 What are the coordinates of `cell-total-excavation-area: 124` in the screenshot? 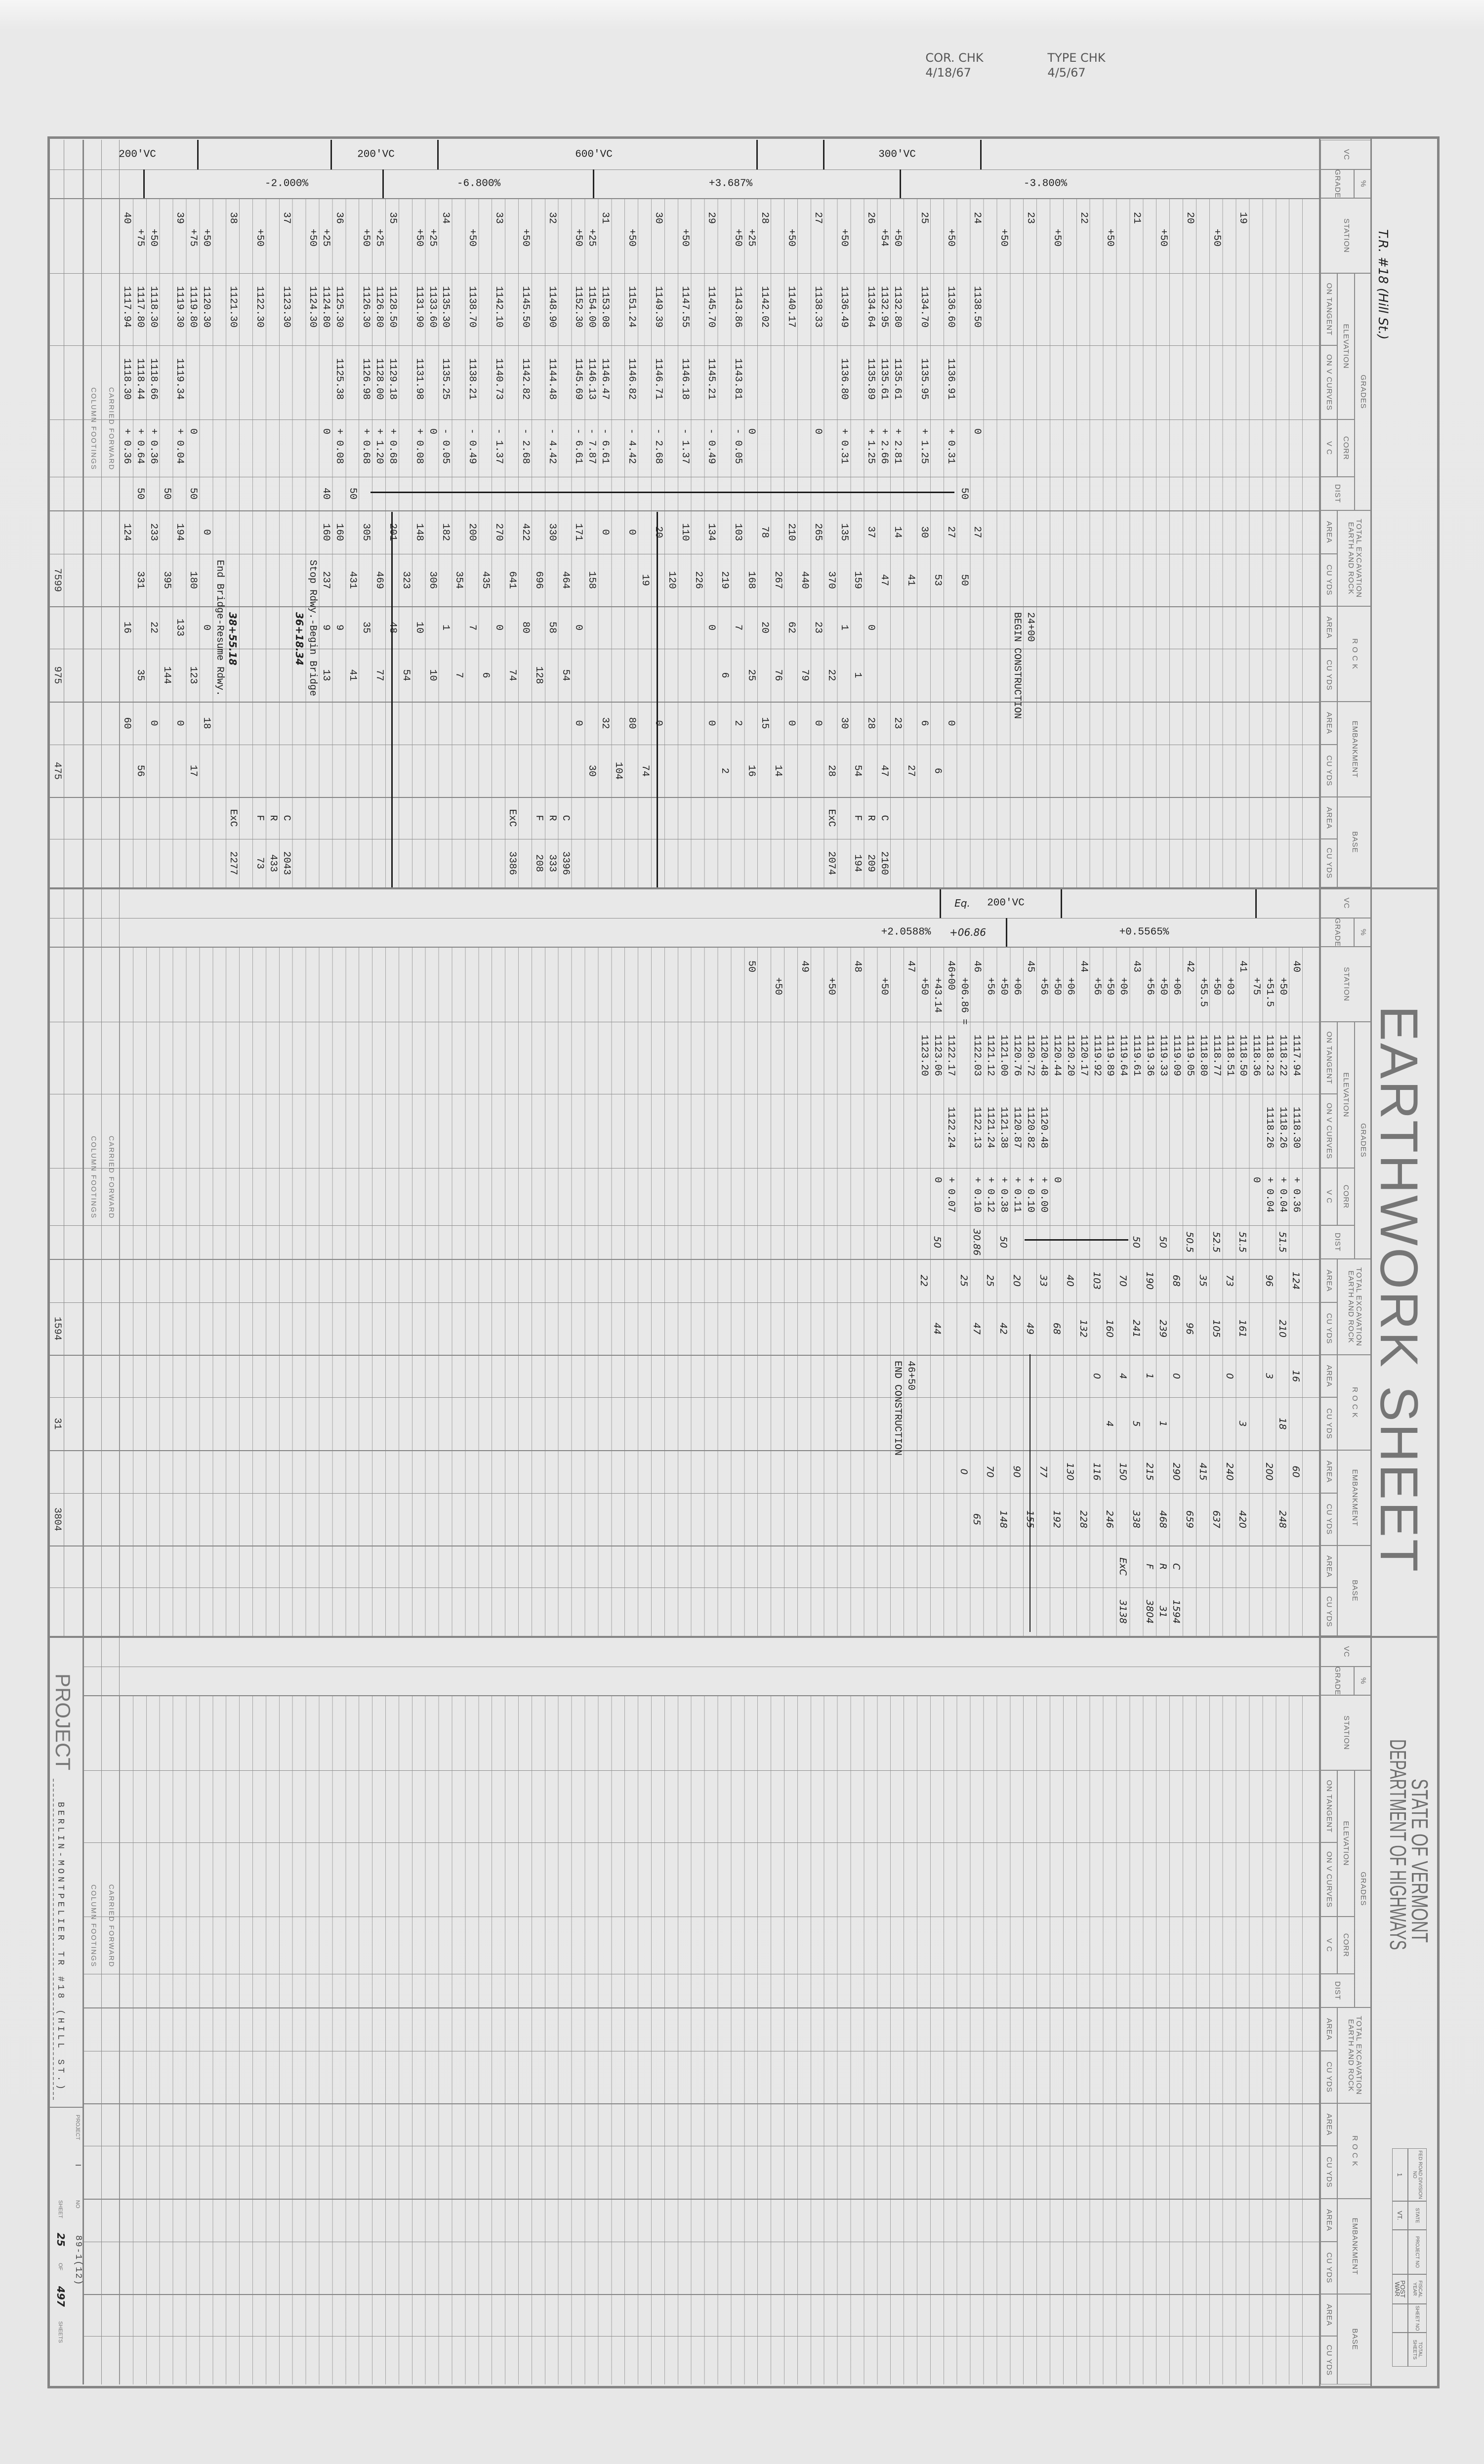 It's located at (127, 532).